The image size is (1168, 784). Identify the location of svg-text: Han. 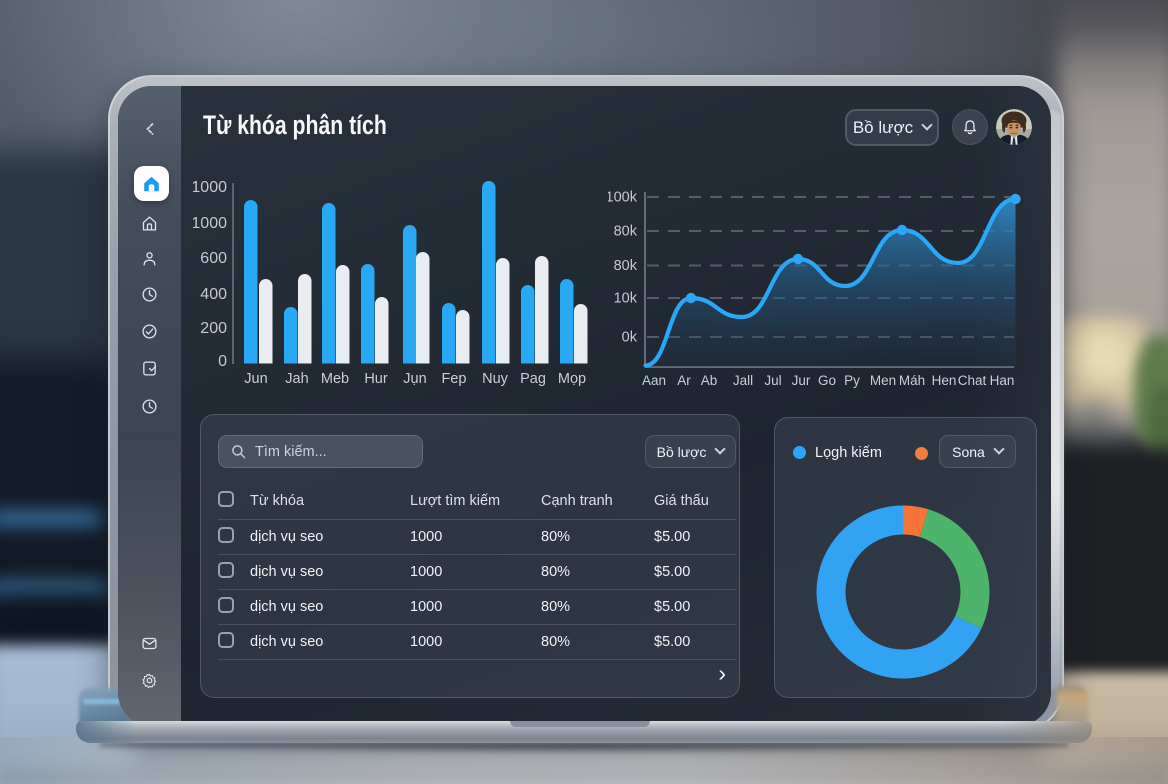
(1002, 380).